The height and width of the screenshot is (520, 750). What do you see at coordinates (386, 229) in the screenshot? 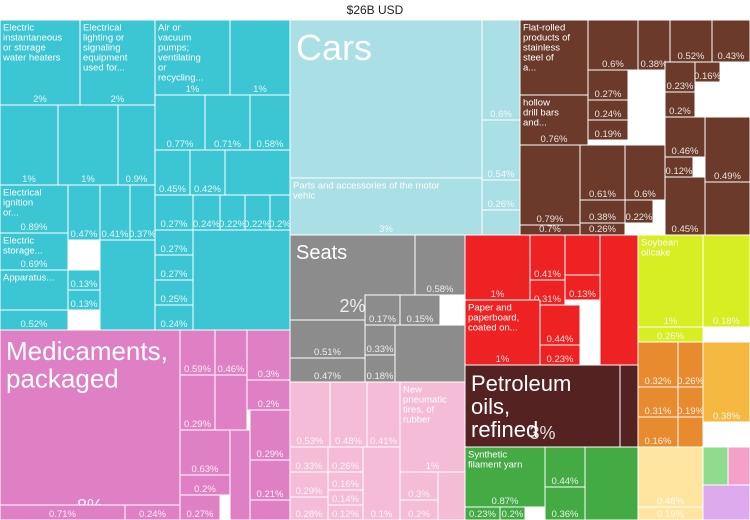
I see `tile-percent: 3%` at bounding box center [386, 229].